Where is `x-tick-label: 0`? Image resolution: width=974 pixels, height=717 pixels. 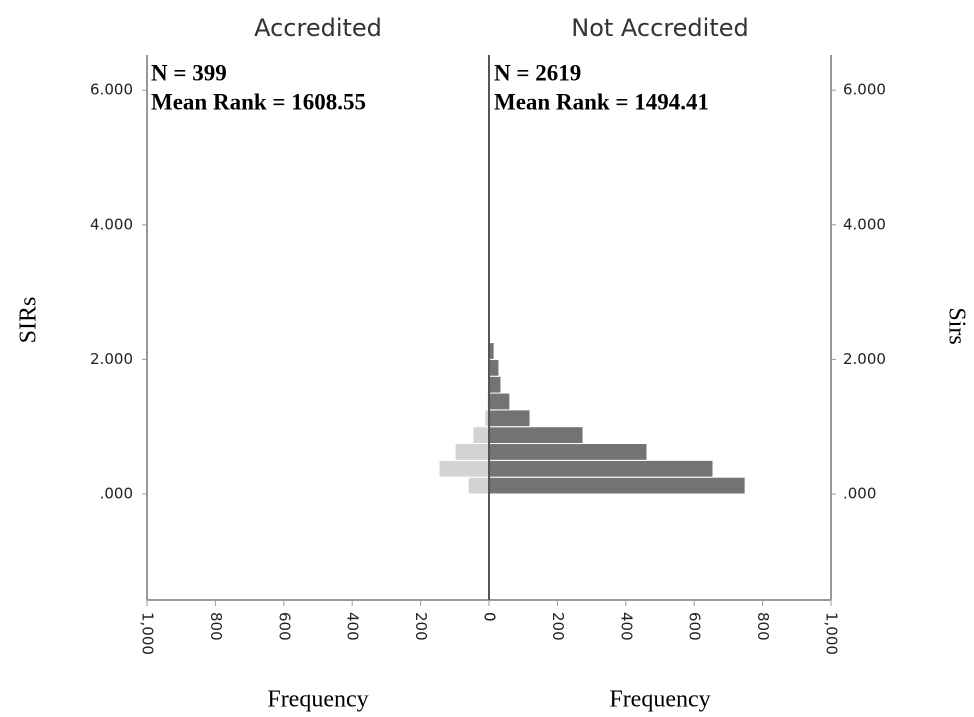 x-tick-label: 0 is located at coordinates (490, 617).